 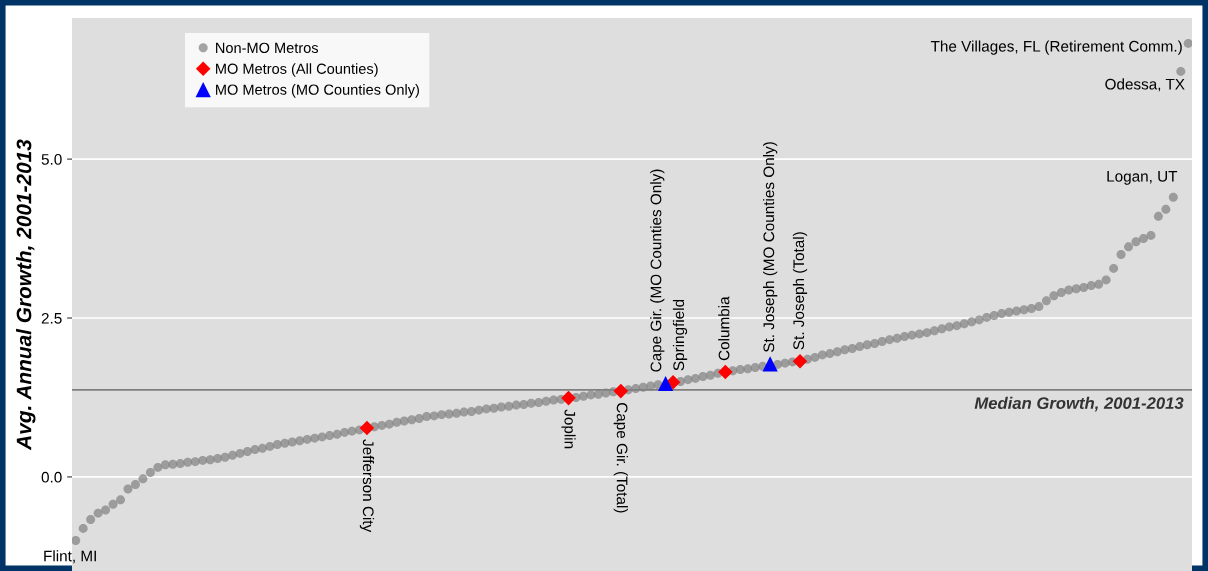 I want to click on annotation: St. Joseph (MO Counties Only), so click(x=770, y=247).